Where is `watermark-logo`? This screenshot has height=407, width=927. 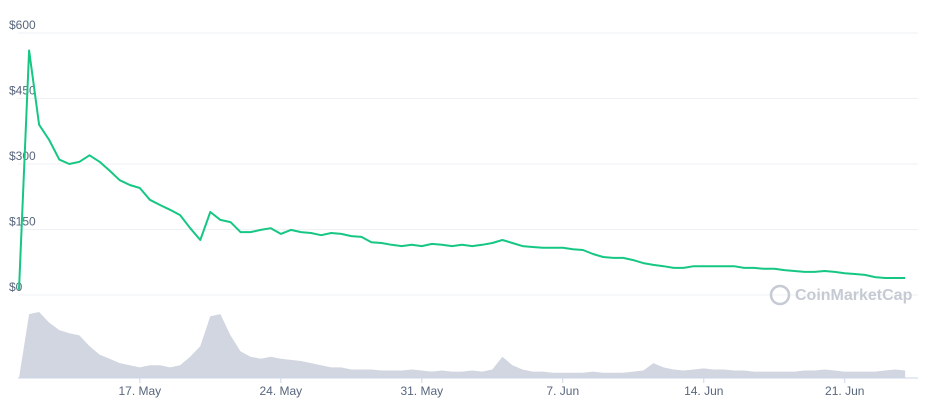
watermark-logo is located at coordinates (780, 295).